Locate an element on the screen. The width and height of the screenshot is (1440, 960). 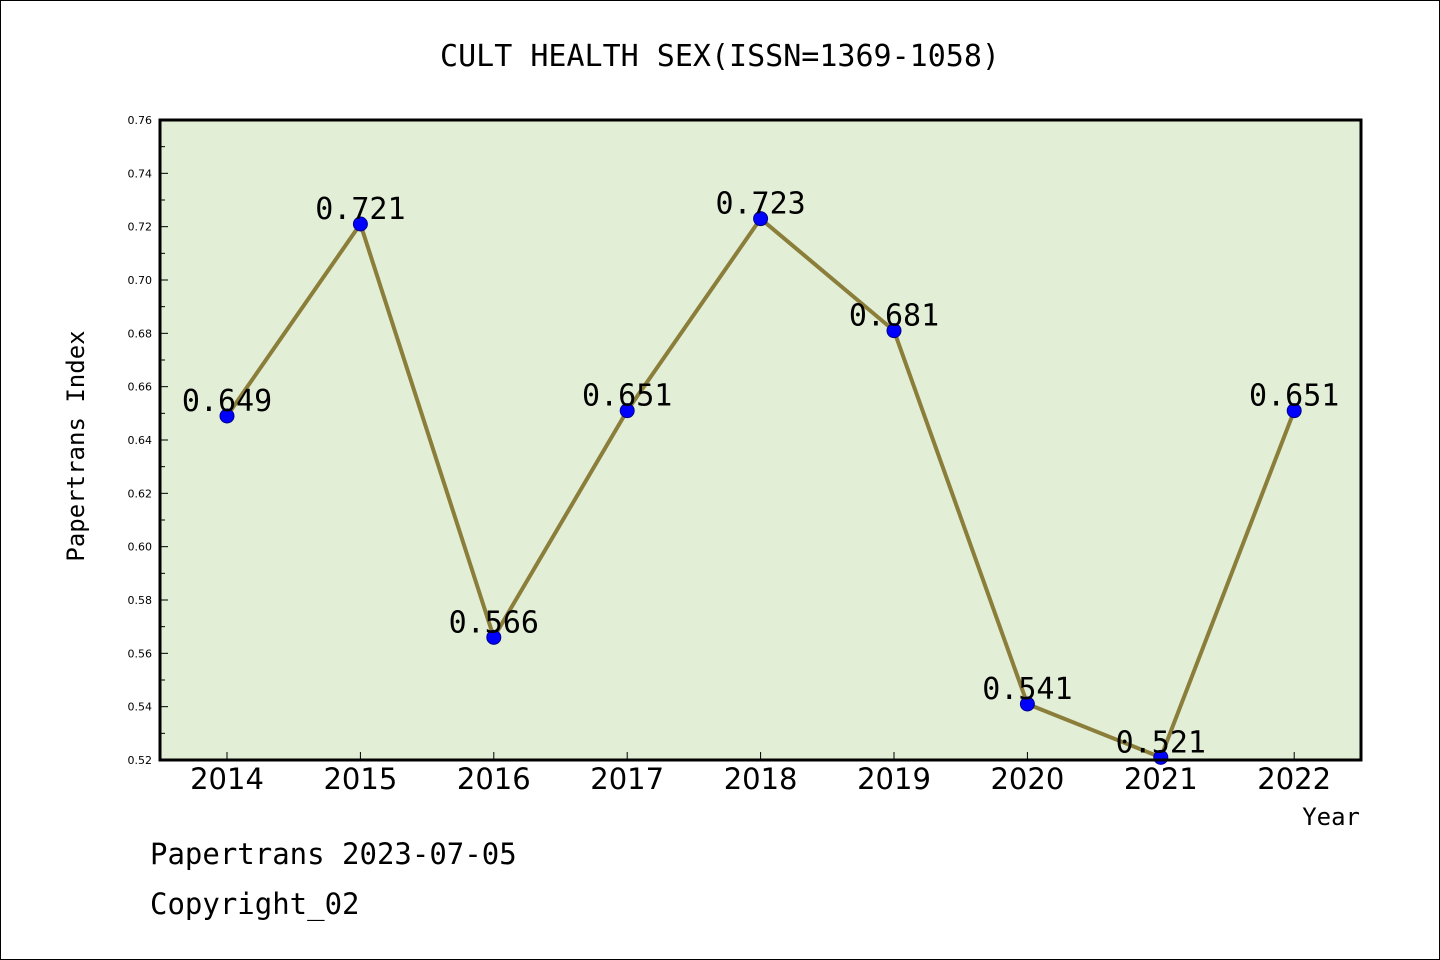
y-tick-label: 0.54 is located at coordinates (140, 707).